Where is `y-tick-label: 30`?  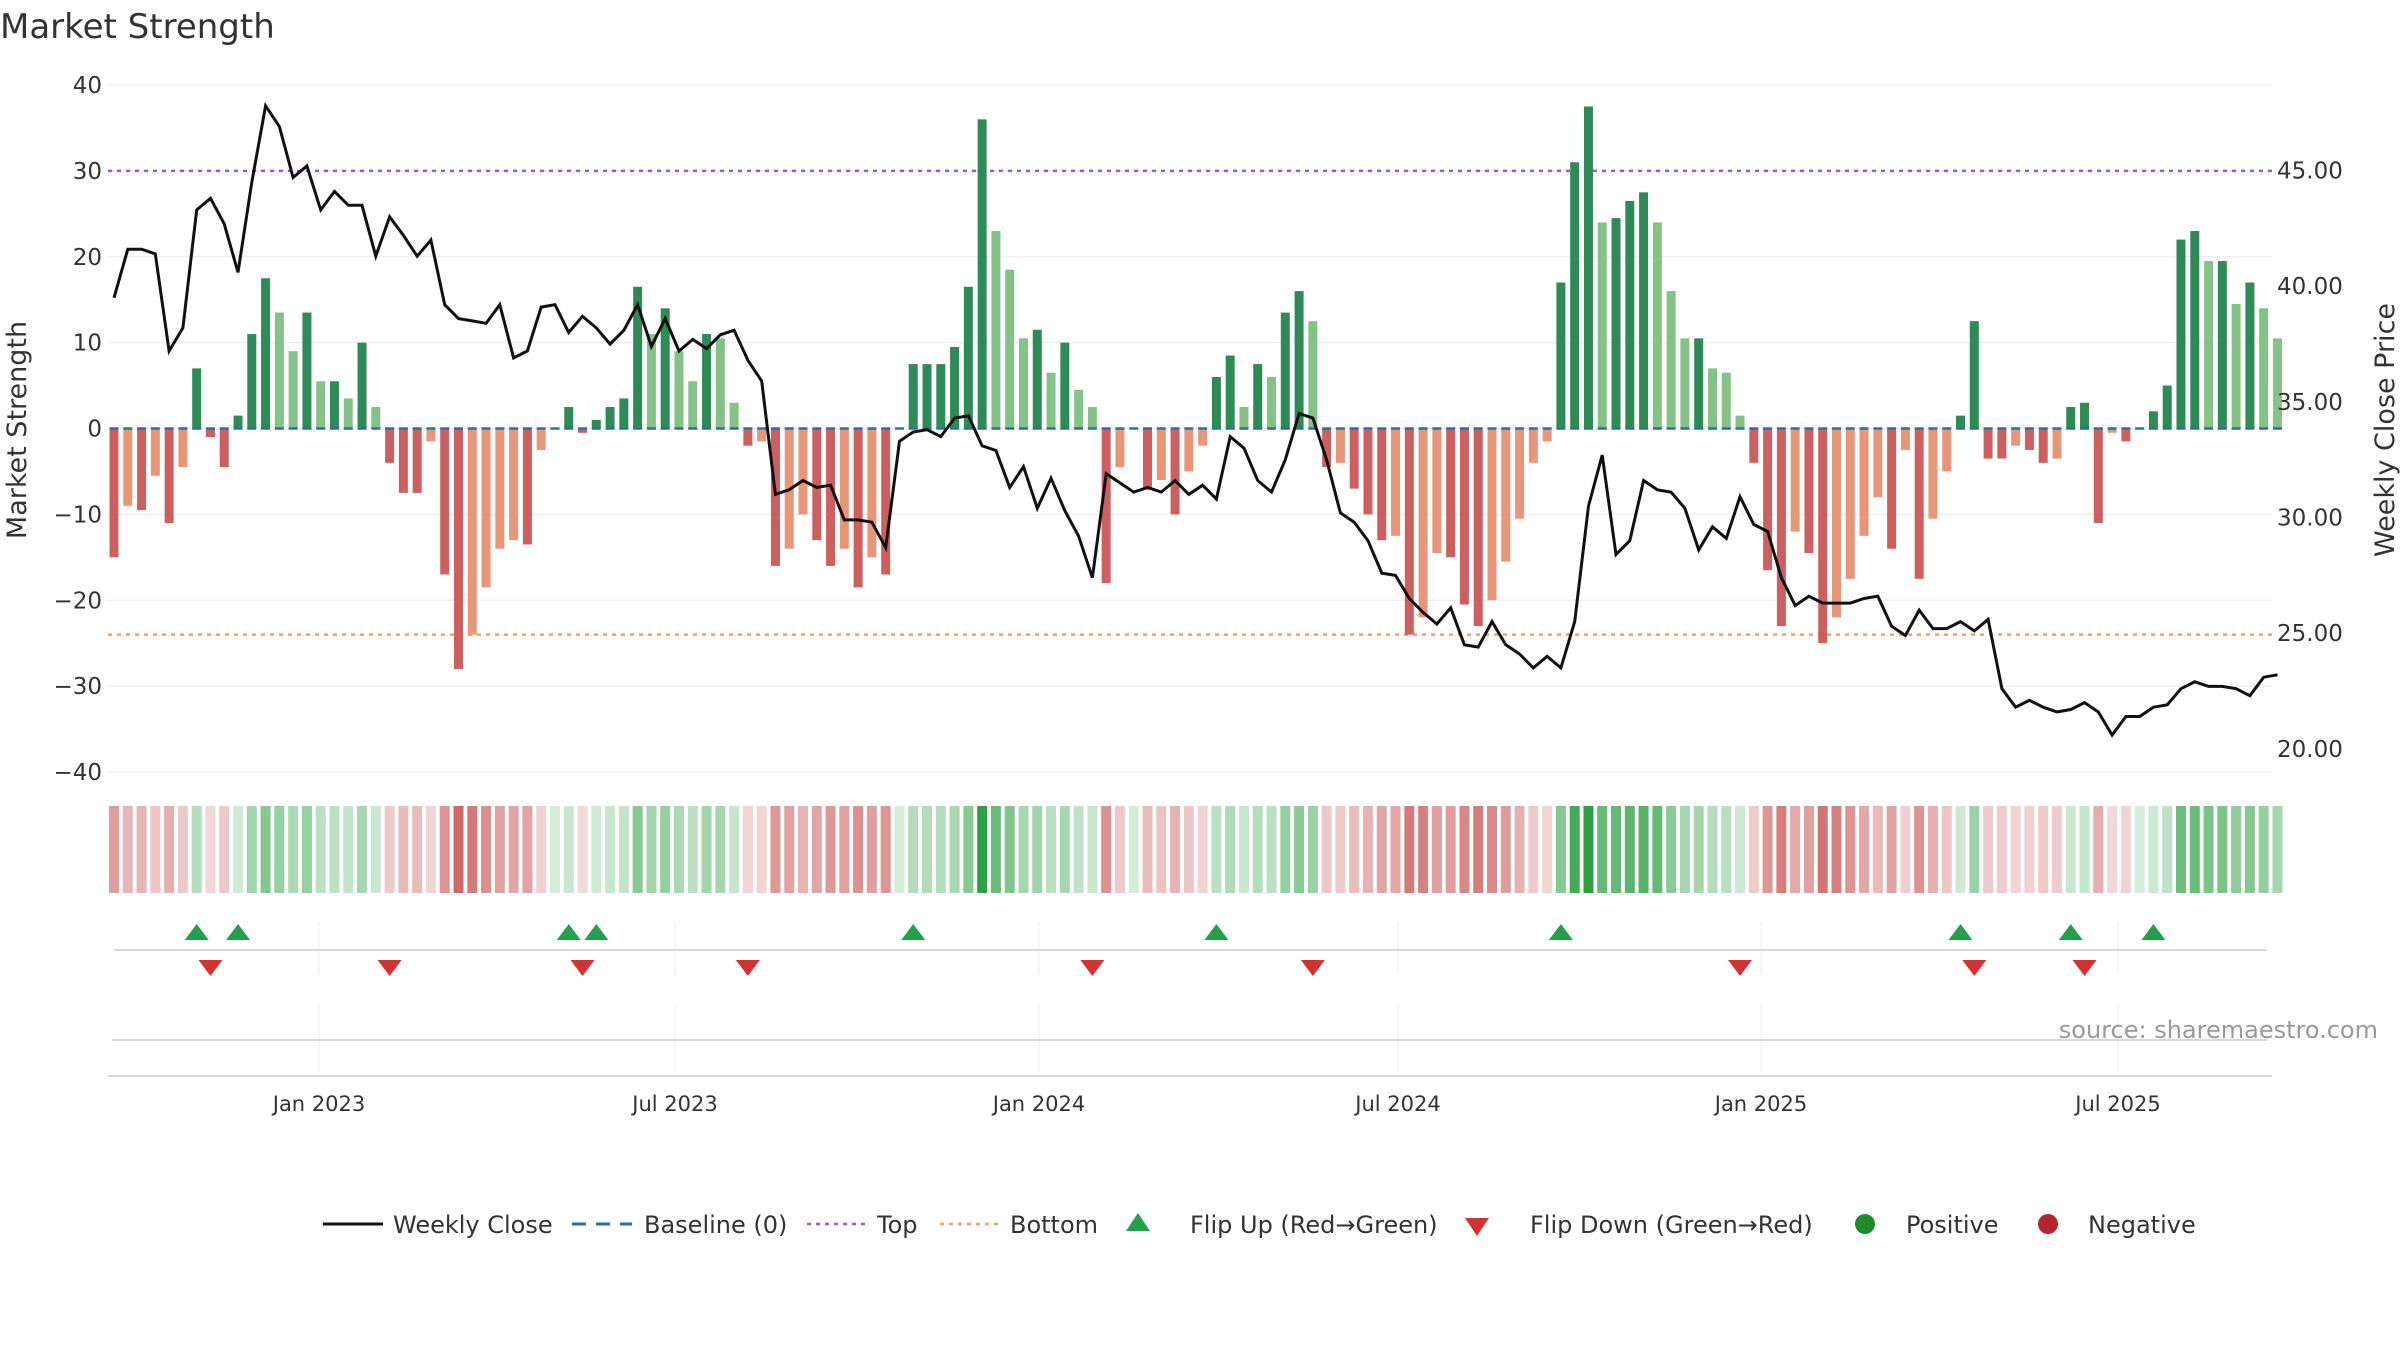 y-tick-label: 30 is located at coordinates (87, 172).